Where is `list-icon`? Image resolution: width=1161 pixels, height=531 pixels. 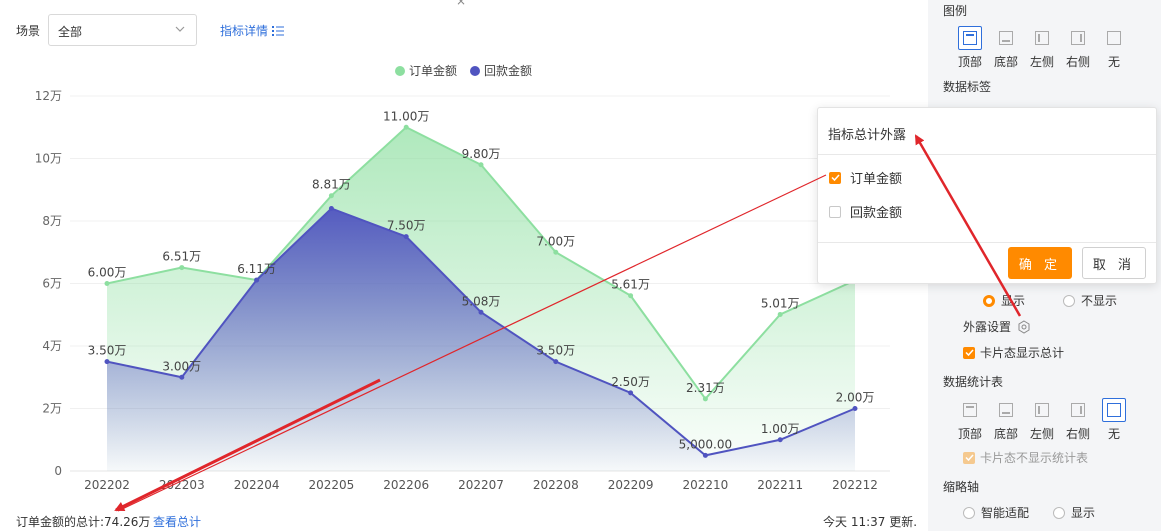 list-icon is located at coordinates (278, 30).